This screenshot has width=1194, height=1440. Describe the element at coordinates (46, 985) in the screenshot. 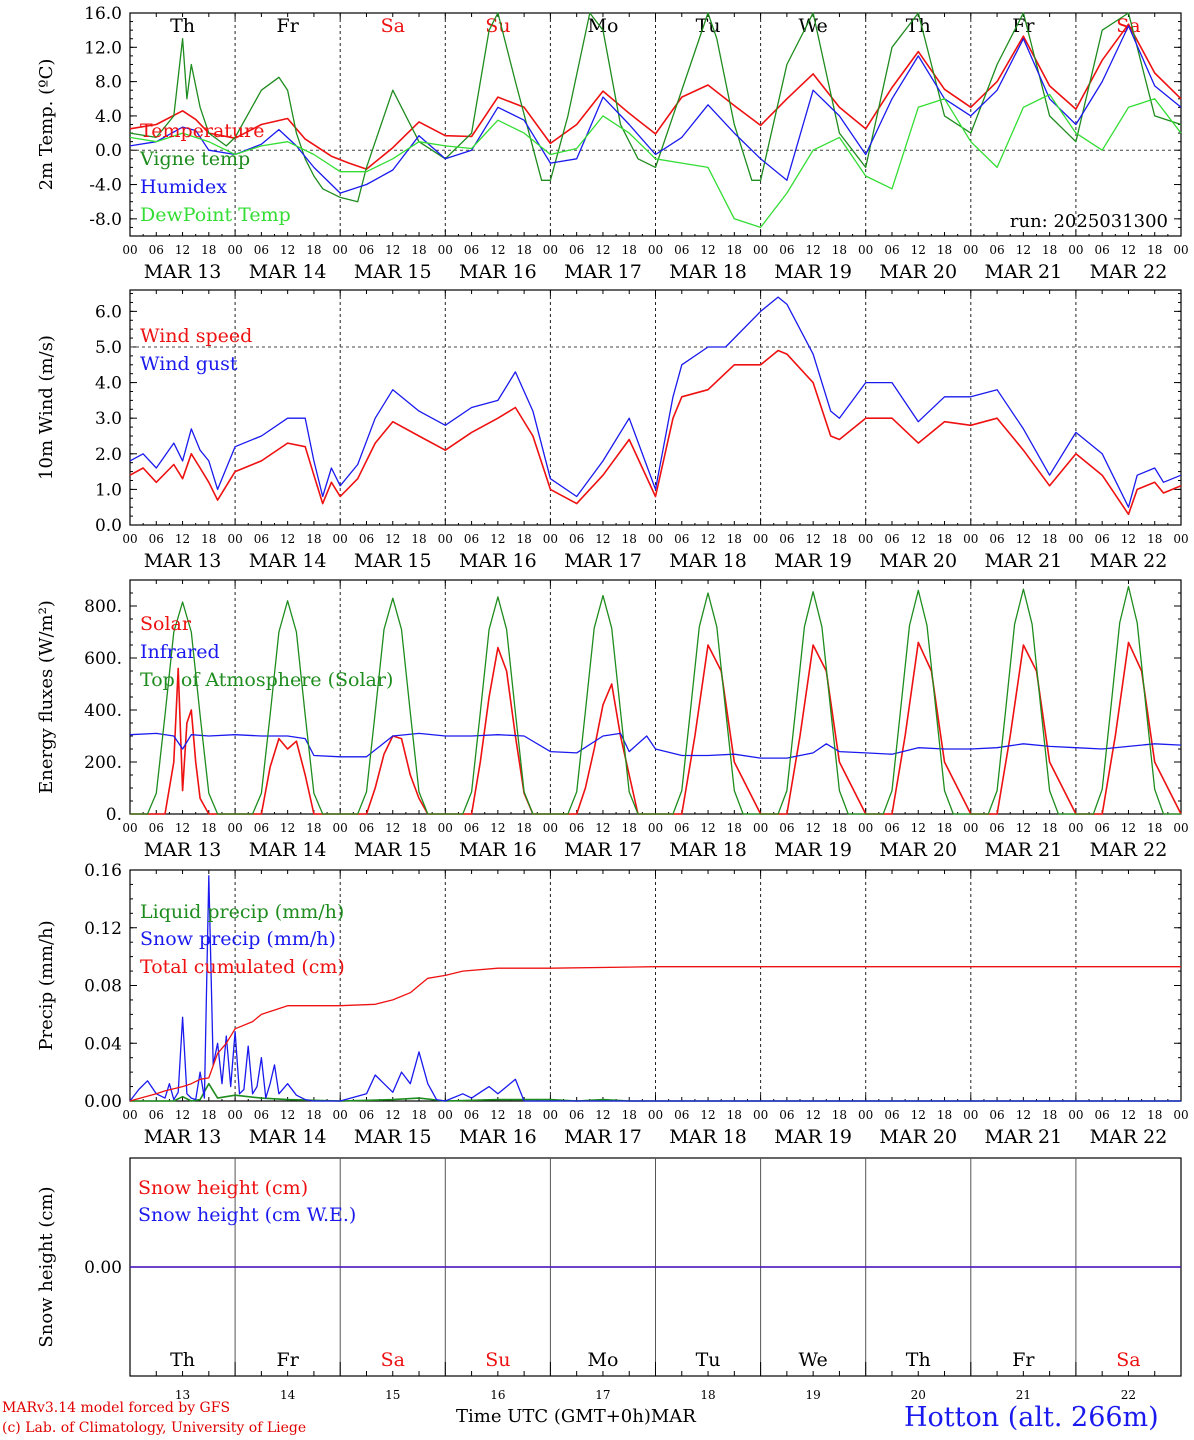

I see `y-axis-label: Precip (mm/h)` at that location.